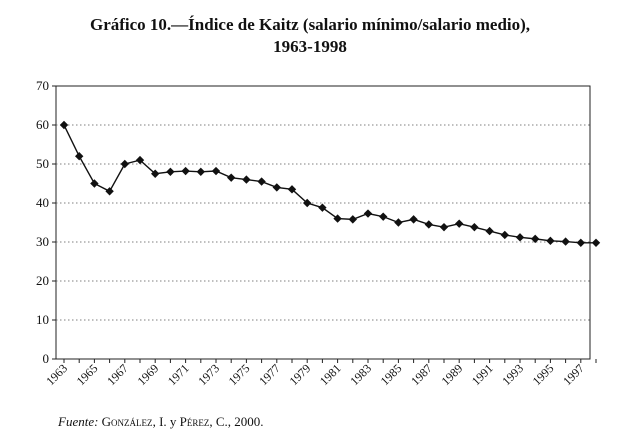 This screenshot has width=620, height=444. Describe the element at coordinates (87, 374) in the screenshot. I see `x-tick-label-1965: 1965` at that location.